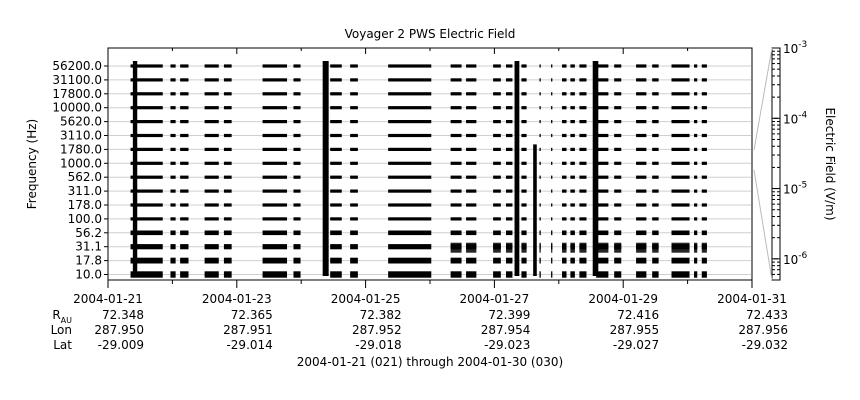  I want to click on colorbar-bar, so click(776, 164).